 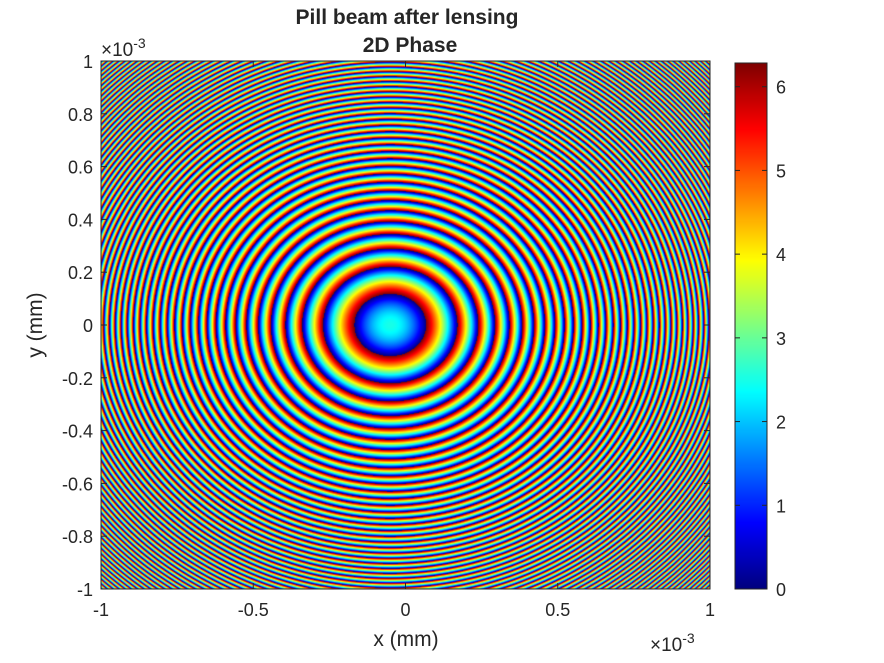 I want to click on colorbar-ticks: 0 1 2 3 4 5 6, so click(x=760, y=339).